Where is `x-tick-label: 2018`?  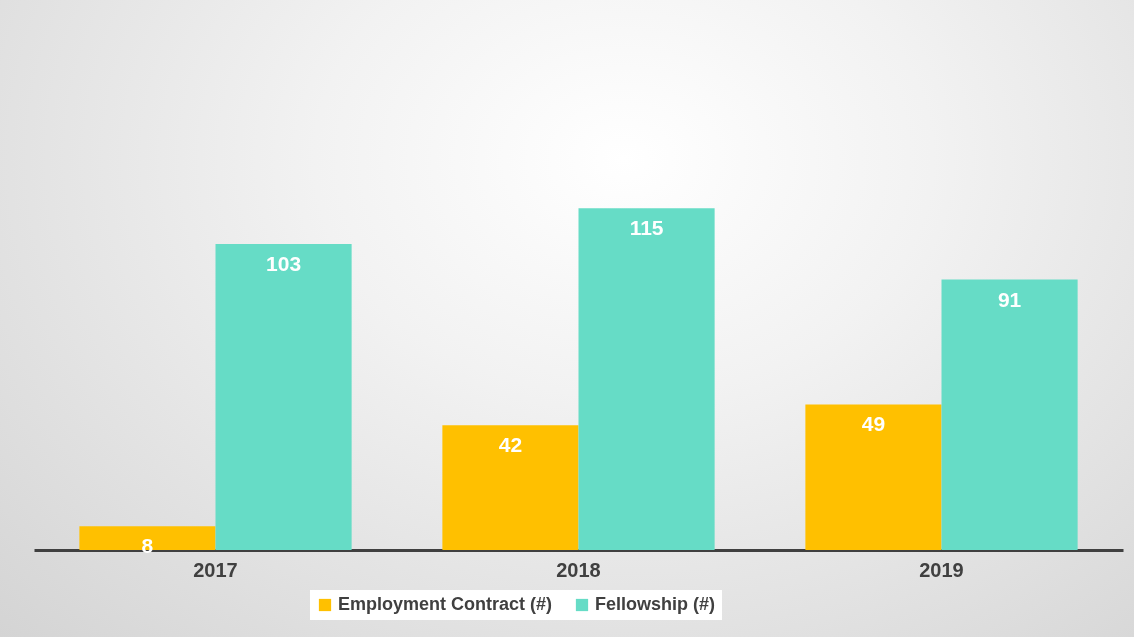 x-tick-label: 2018 is located at coordinates (578, 569).